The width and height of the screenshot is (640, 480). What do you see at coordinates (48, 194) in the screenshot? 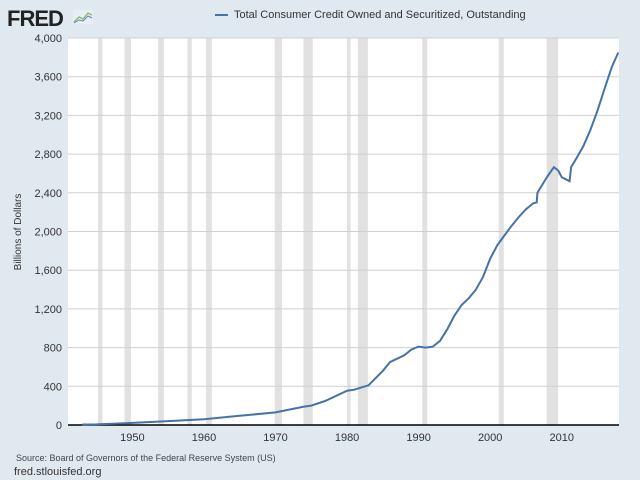
I see `y-tick-label: 2,400` at bounding box center [48, 194].